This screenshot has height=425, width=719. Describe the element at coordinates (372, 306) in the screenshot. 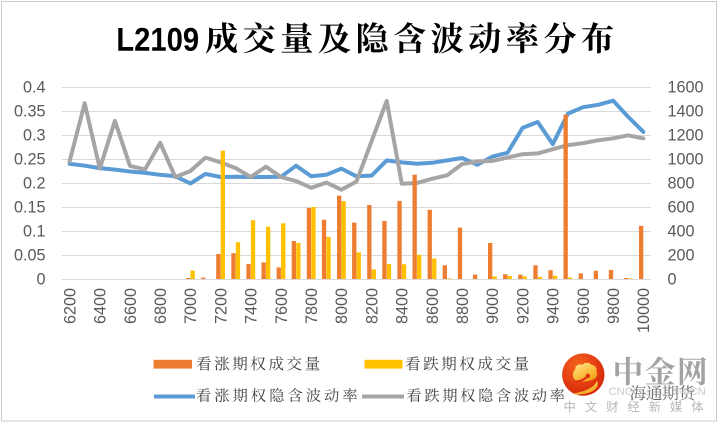

I see `svg-text: 8200` at that location.